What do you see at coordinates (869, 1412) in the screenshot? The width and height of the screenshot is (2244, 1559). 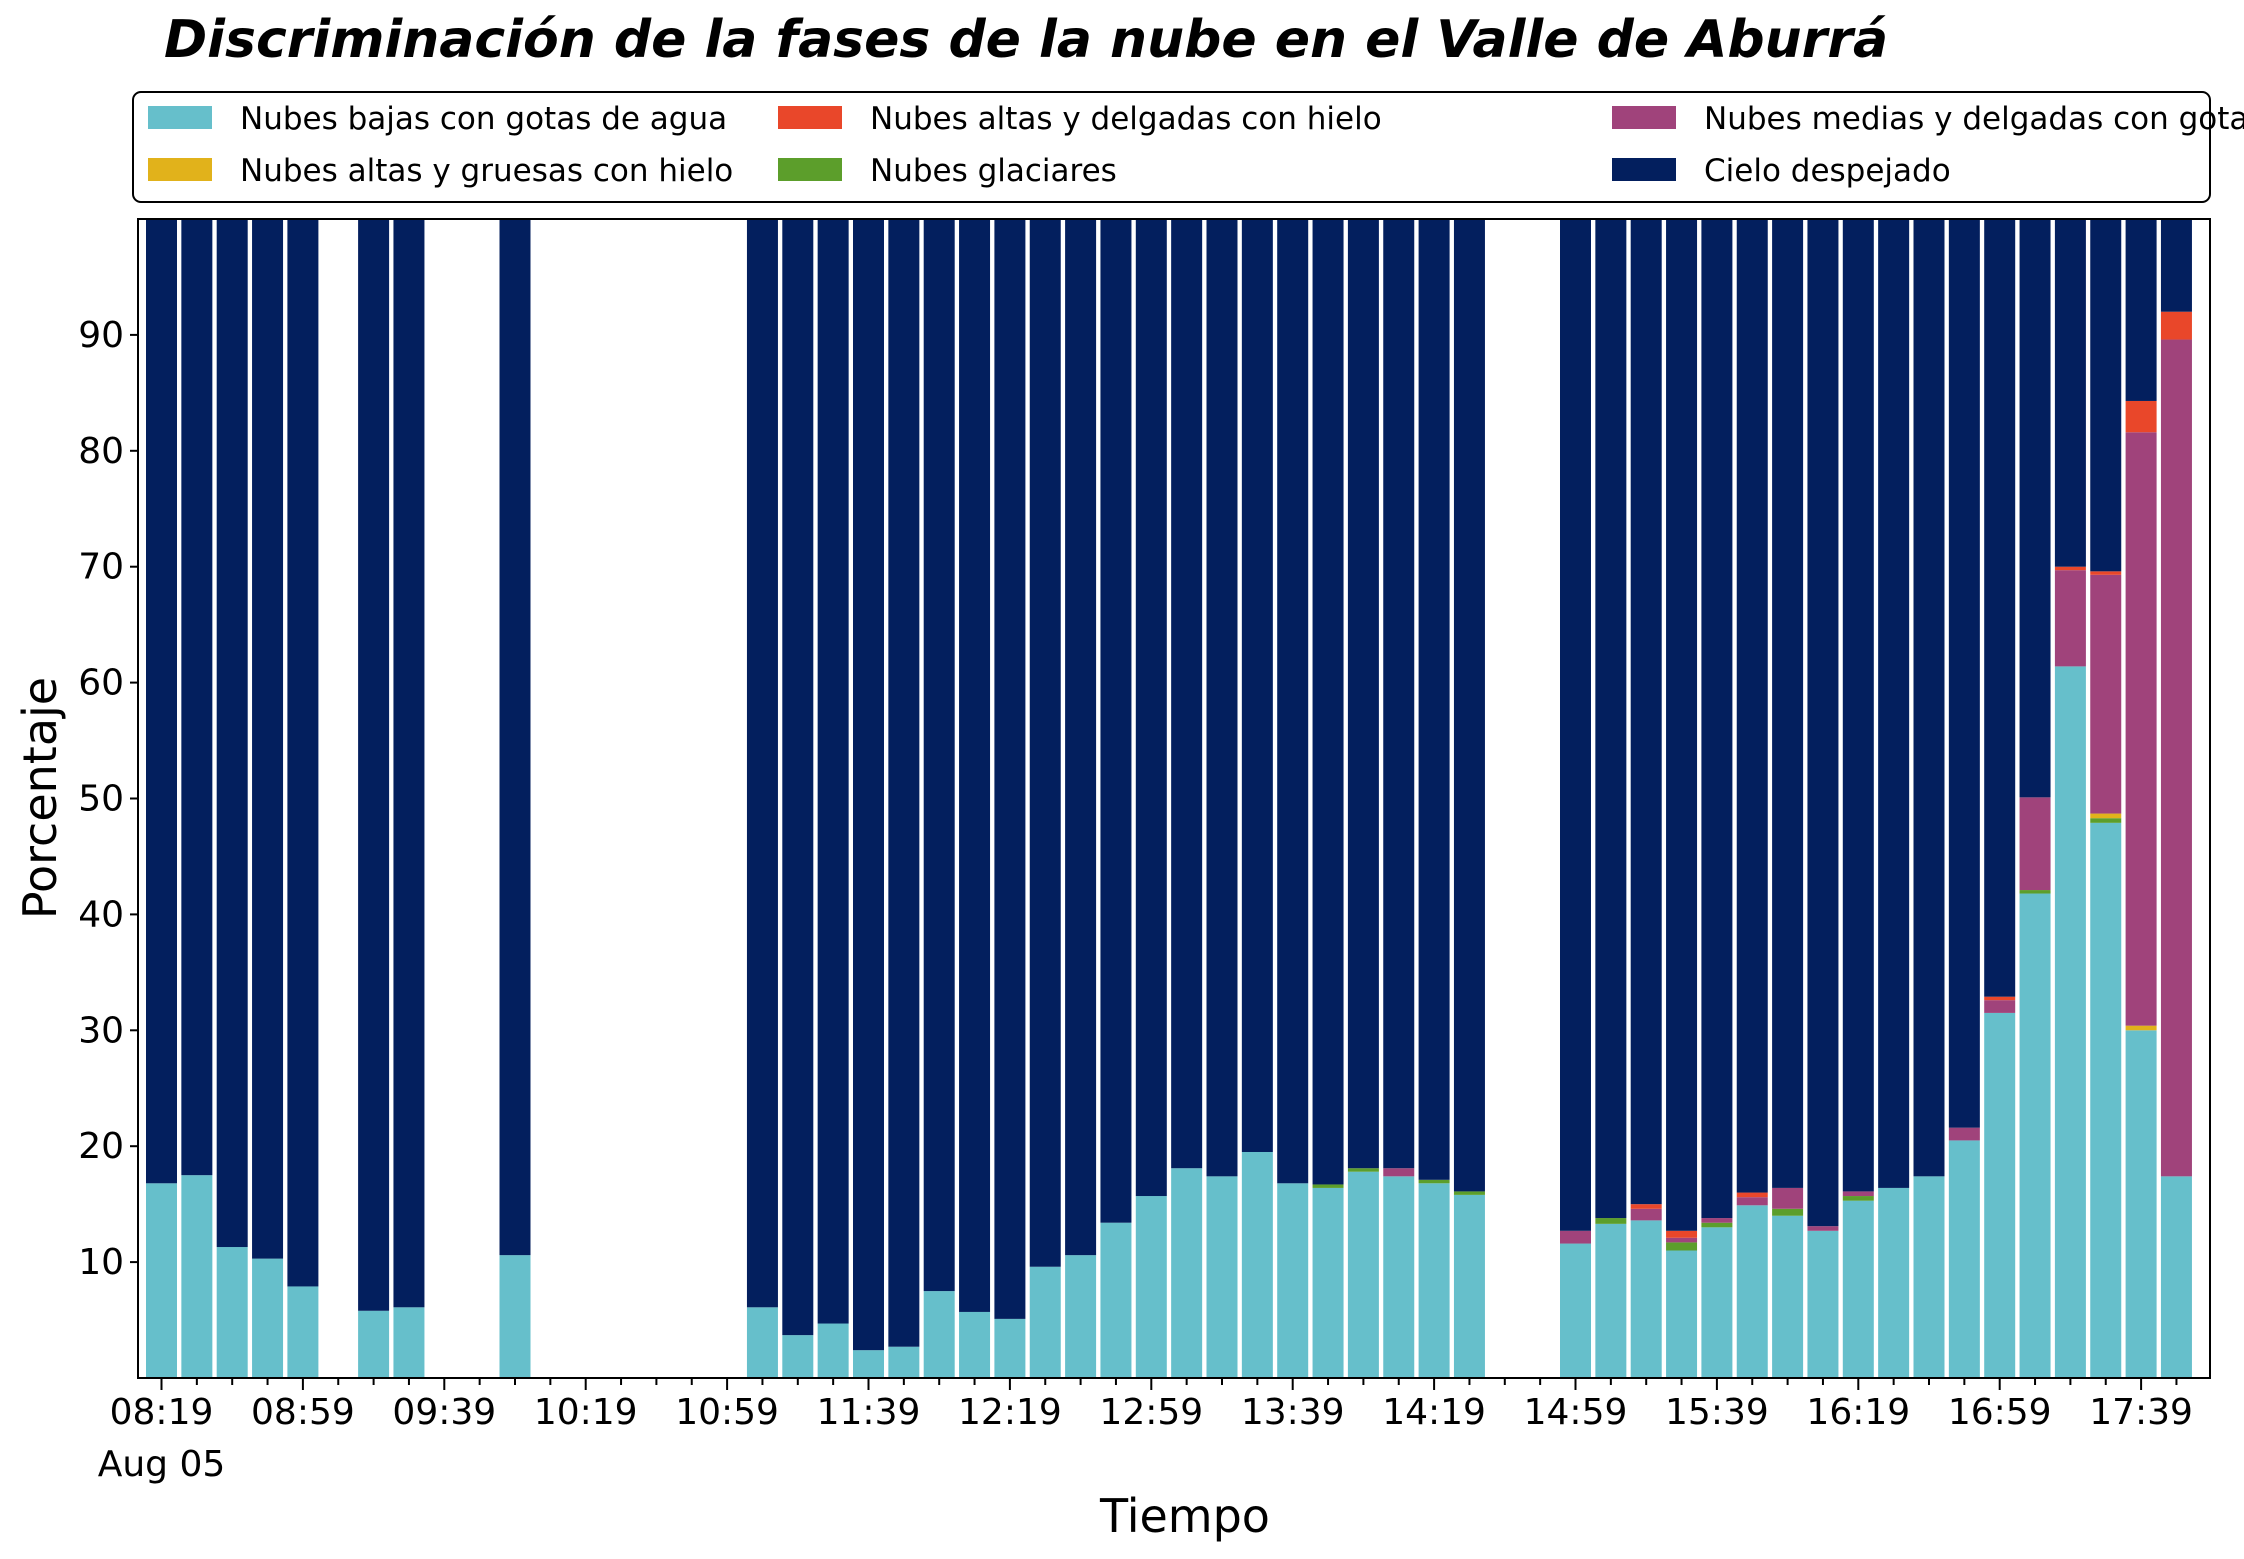 I see `x-tick-label: 11:39` at bounding box center [869, 1412].